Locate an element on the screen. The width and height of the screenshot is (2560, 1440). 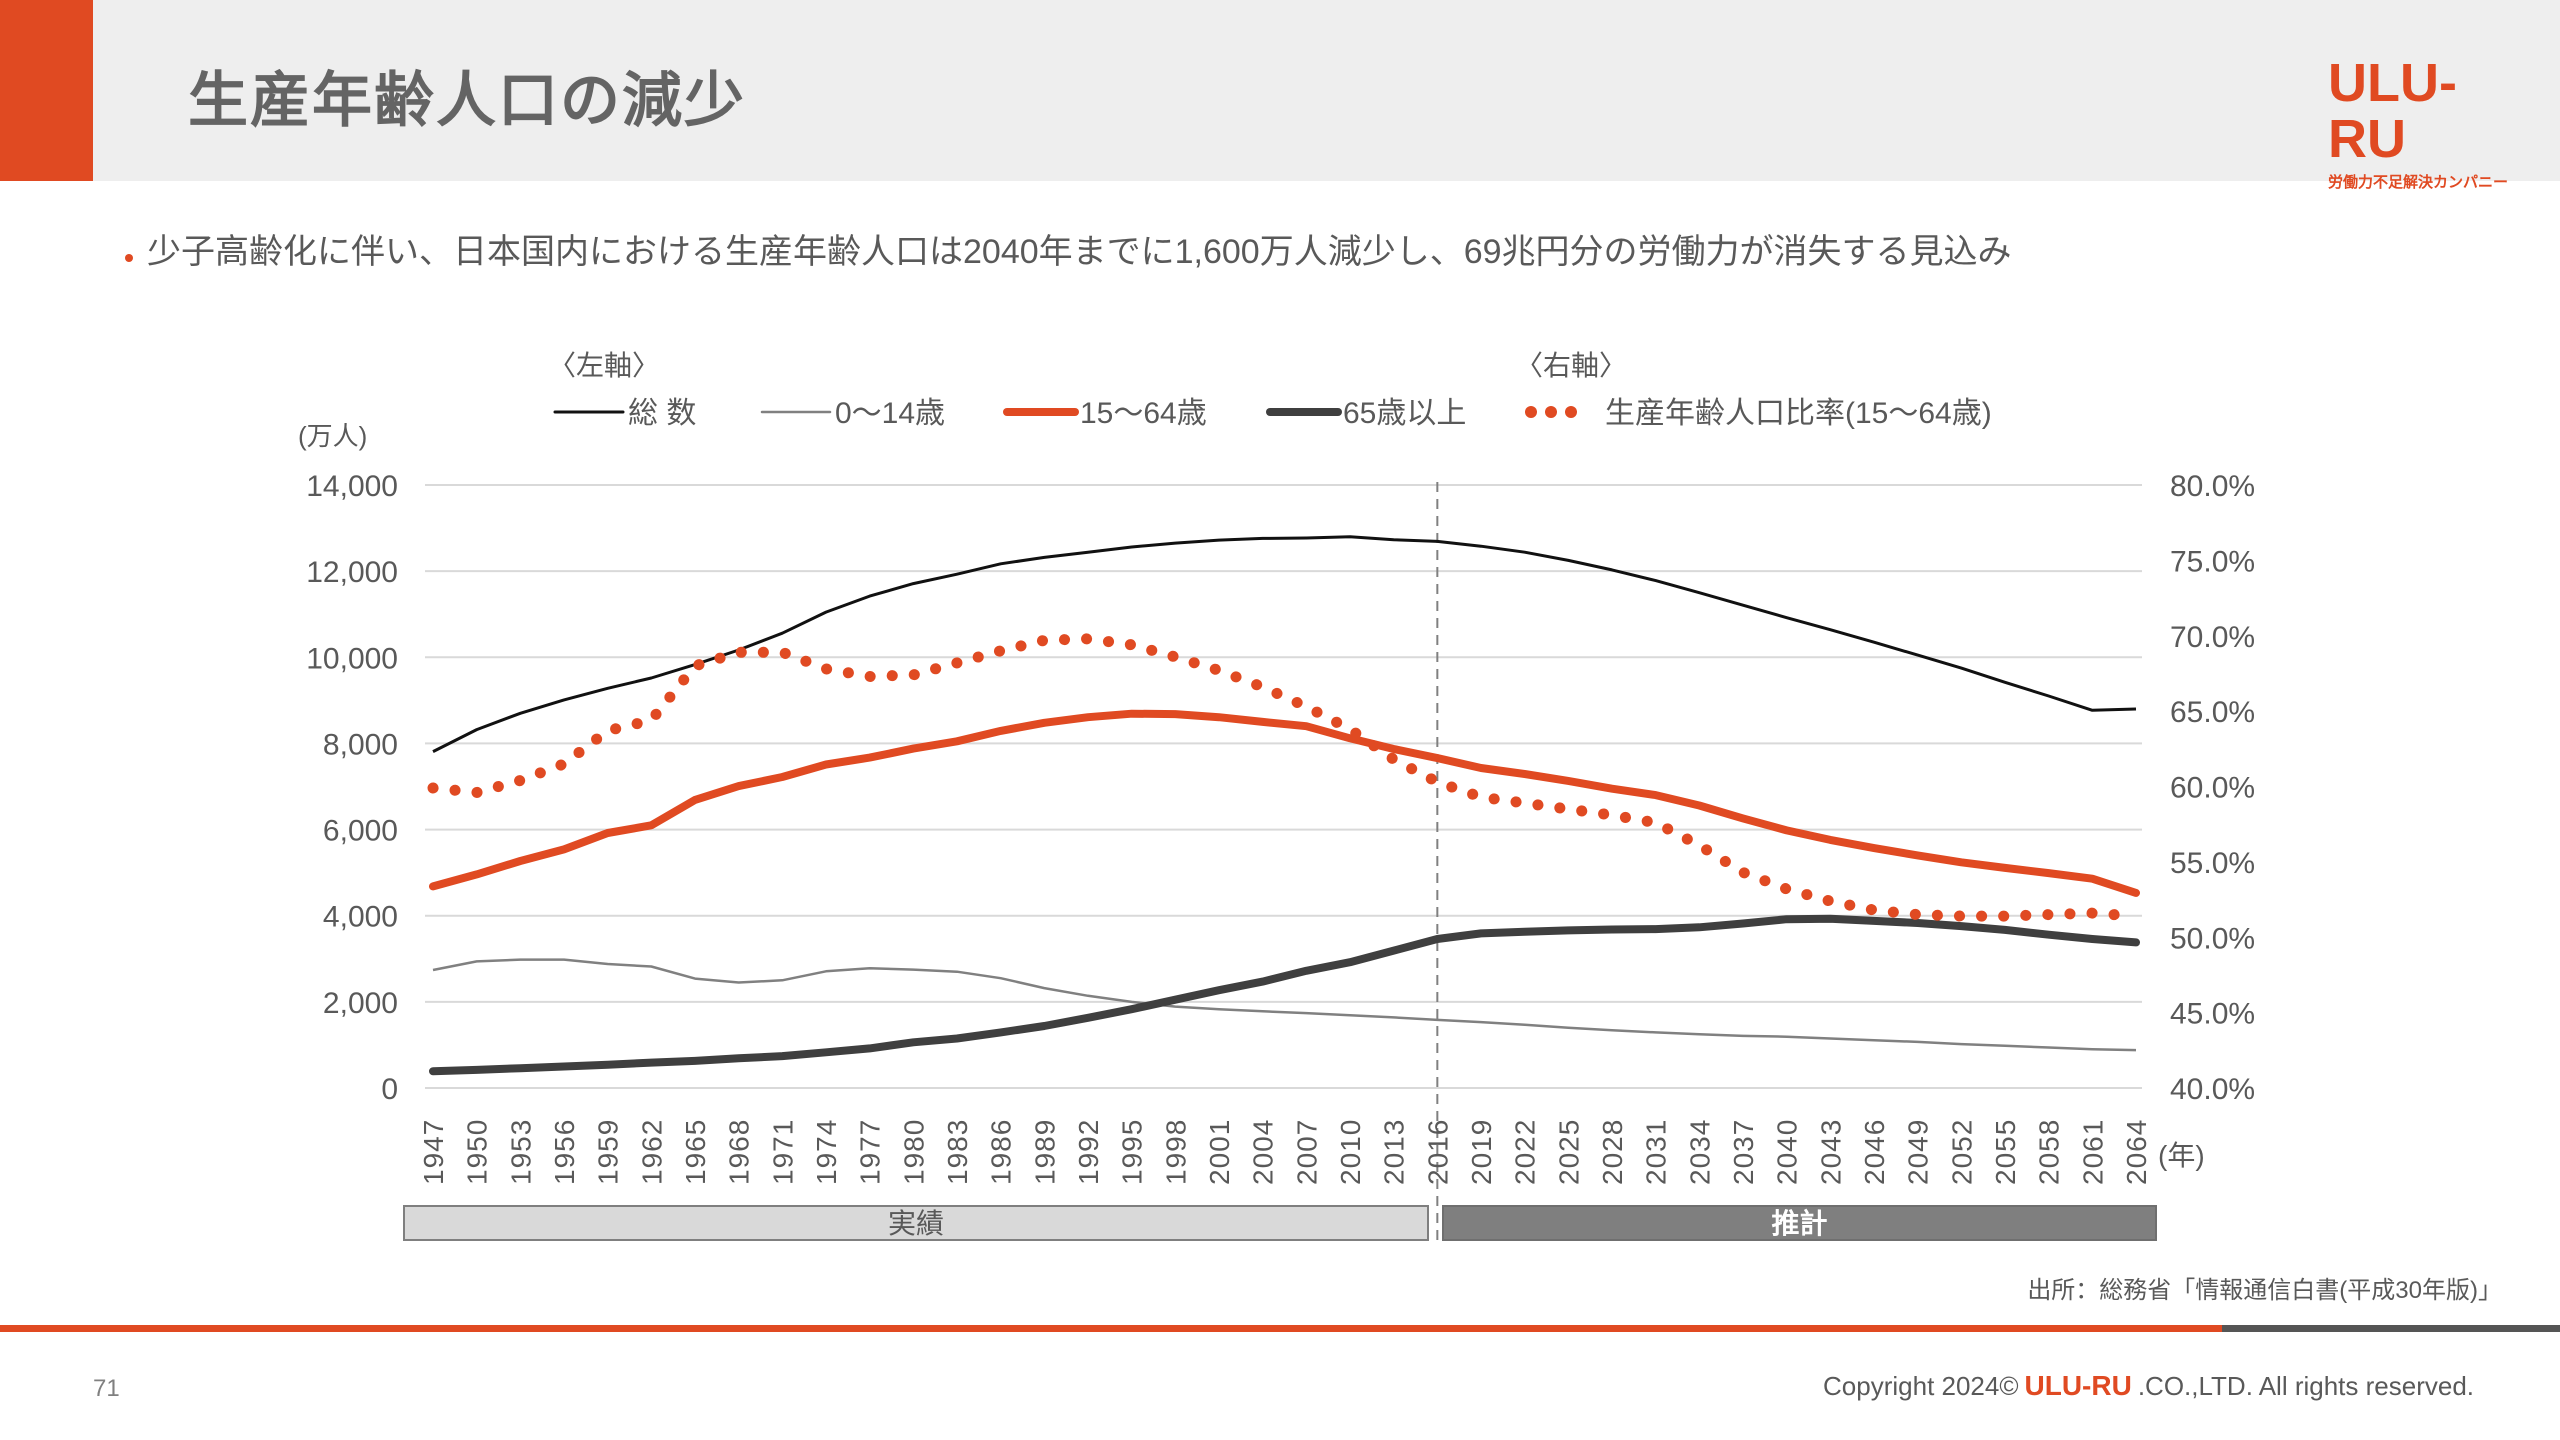
y2-tick-label: 45.0% is located at coordinates (2212, 1014).